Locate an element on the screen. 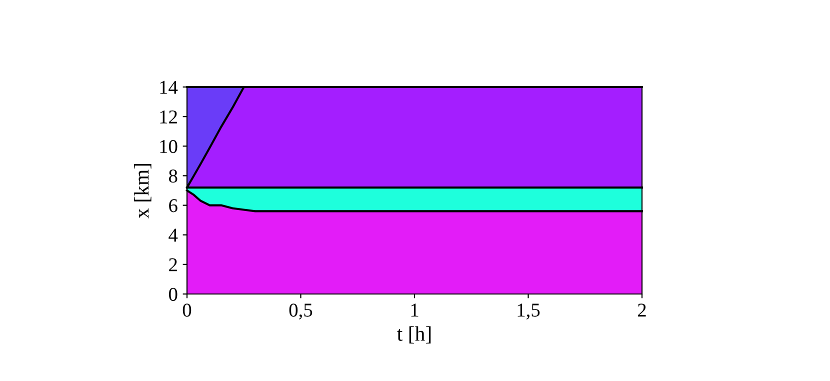 The height and width of the screenshot is (381, 830). y-tick-label: 12 is located at coordinates (168, 117).